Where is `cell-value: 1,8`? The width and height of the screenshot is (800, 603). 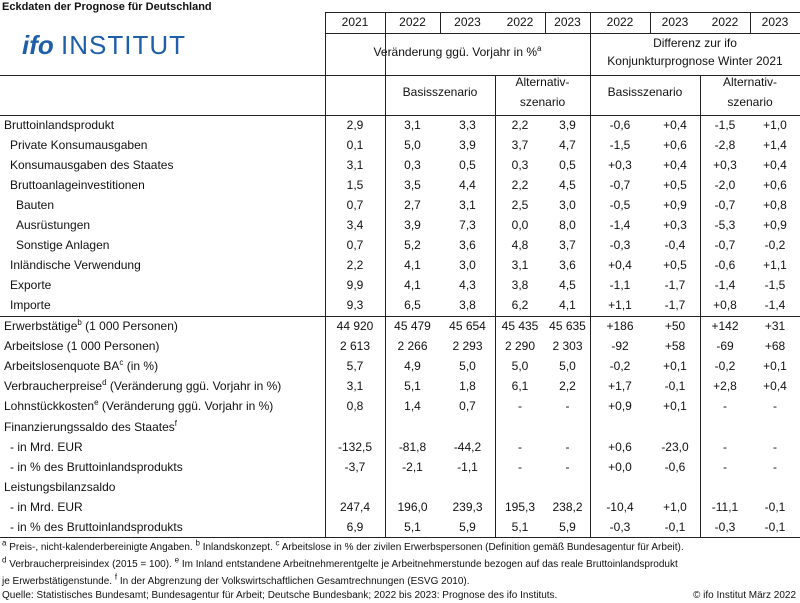 cell-value: 1,8 is located at coordinates (467, 386).